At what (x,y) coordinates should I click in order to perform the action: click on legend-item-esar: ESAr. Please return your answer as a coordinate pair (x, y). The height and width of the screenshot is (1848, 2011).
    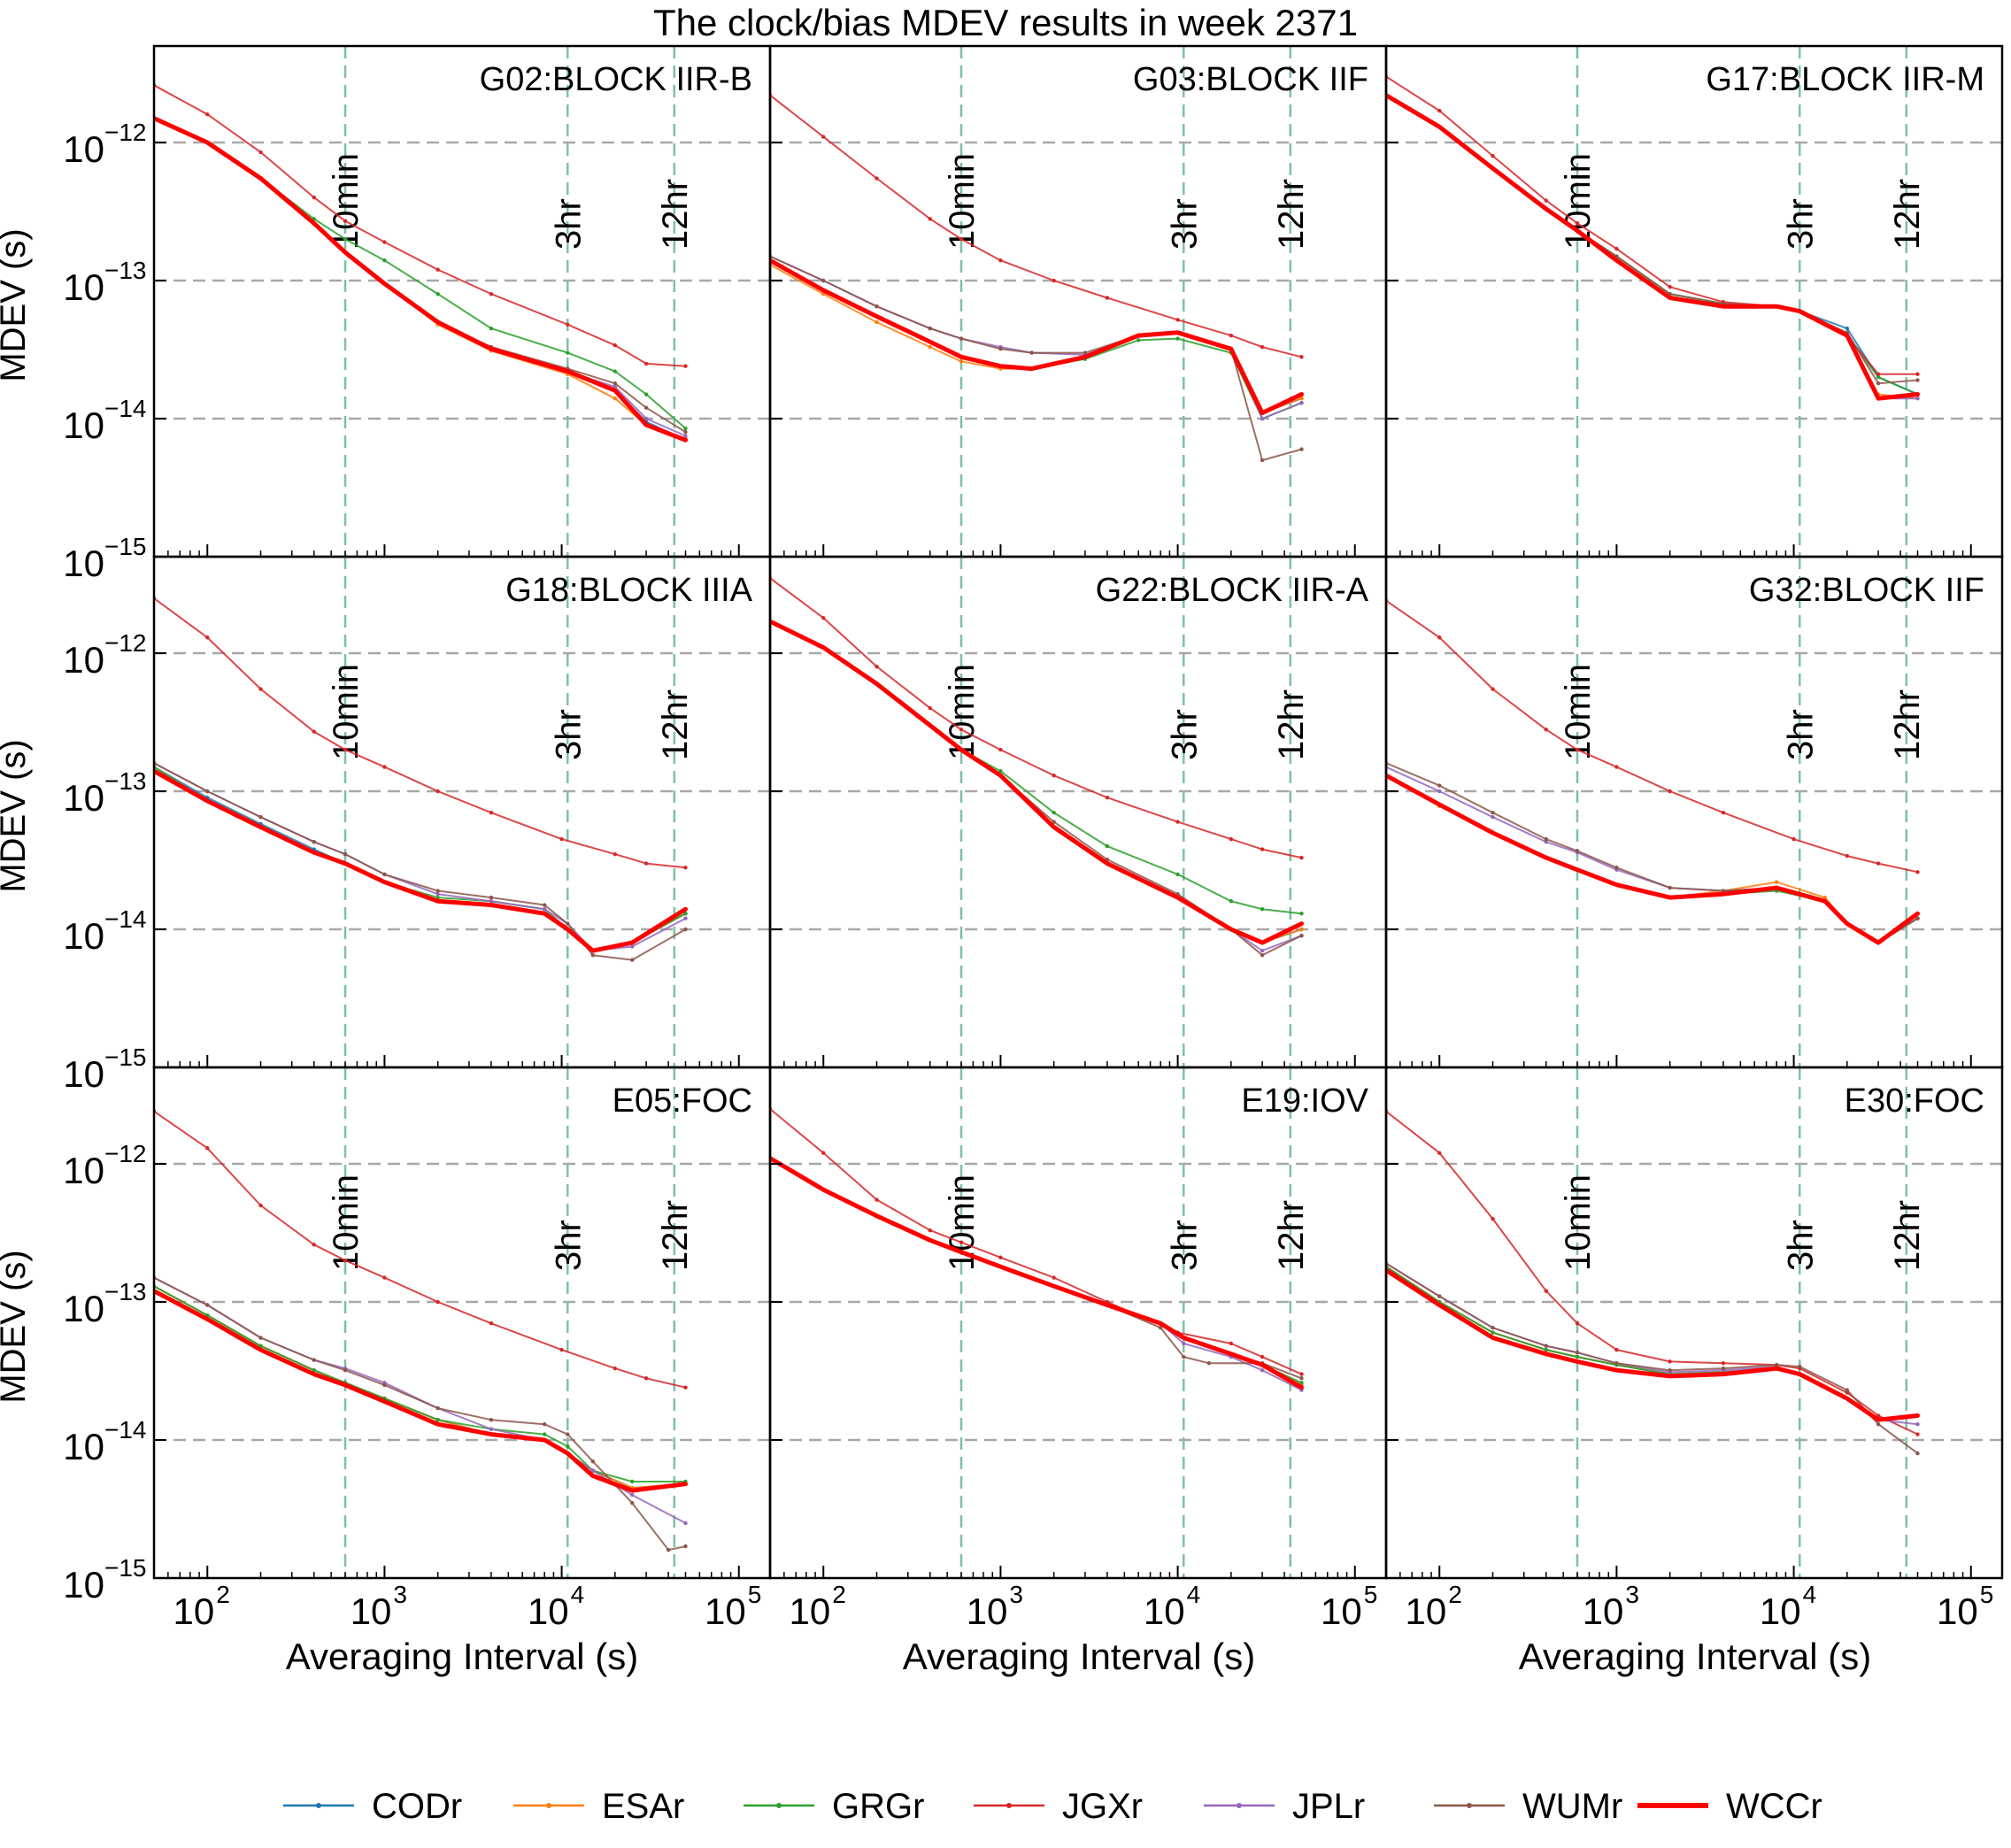
    Looking at the image, I should click on (599, 1806).